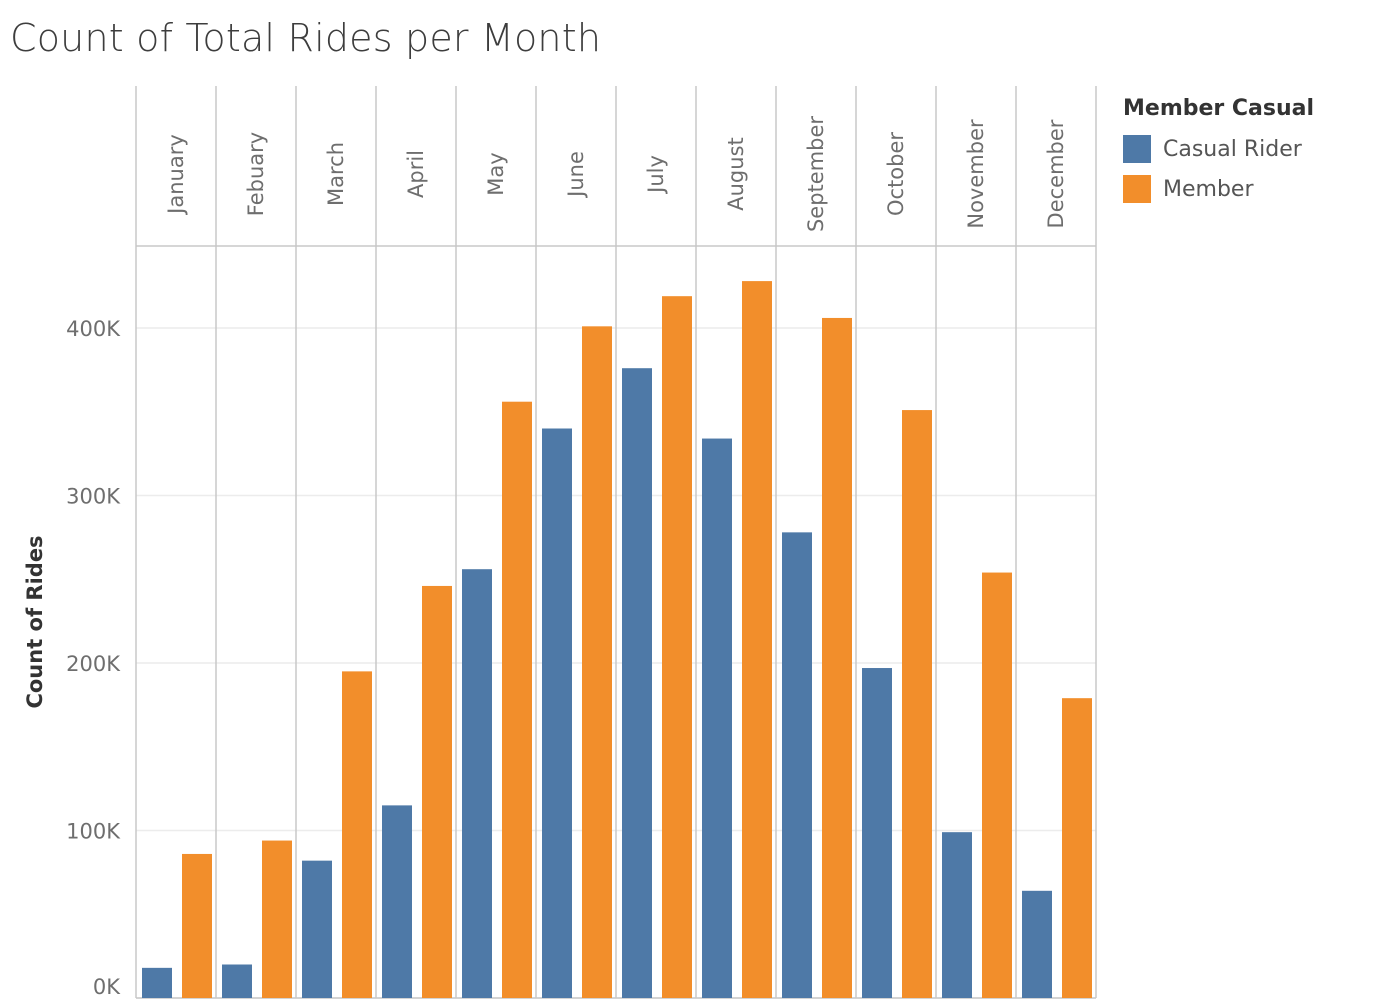  Describe the element at coordinates (1232, 149) in the screenshot. I see `legend-label-casual-rider: Casual Rider` at that location.